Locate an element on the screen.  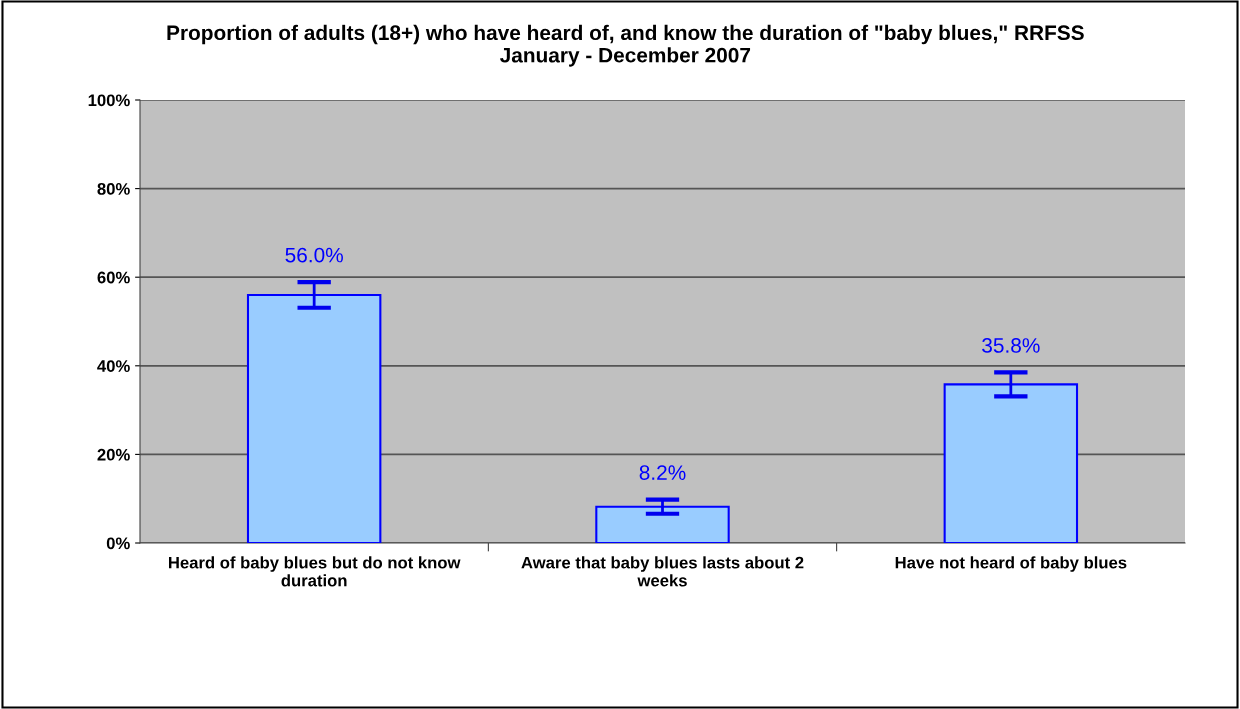
data-label: 56.0% is located at coordinates (314, 255).